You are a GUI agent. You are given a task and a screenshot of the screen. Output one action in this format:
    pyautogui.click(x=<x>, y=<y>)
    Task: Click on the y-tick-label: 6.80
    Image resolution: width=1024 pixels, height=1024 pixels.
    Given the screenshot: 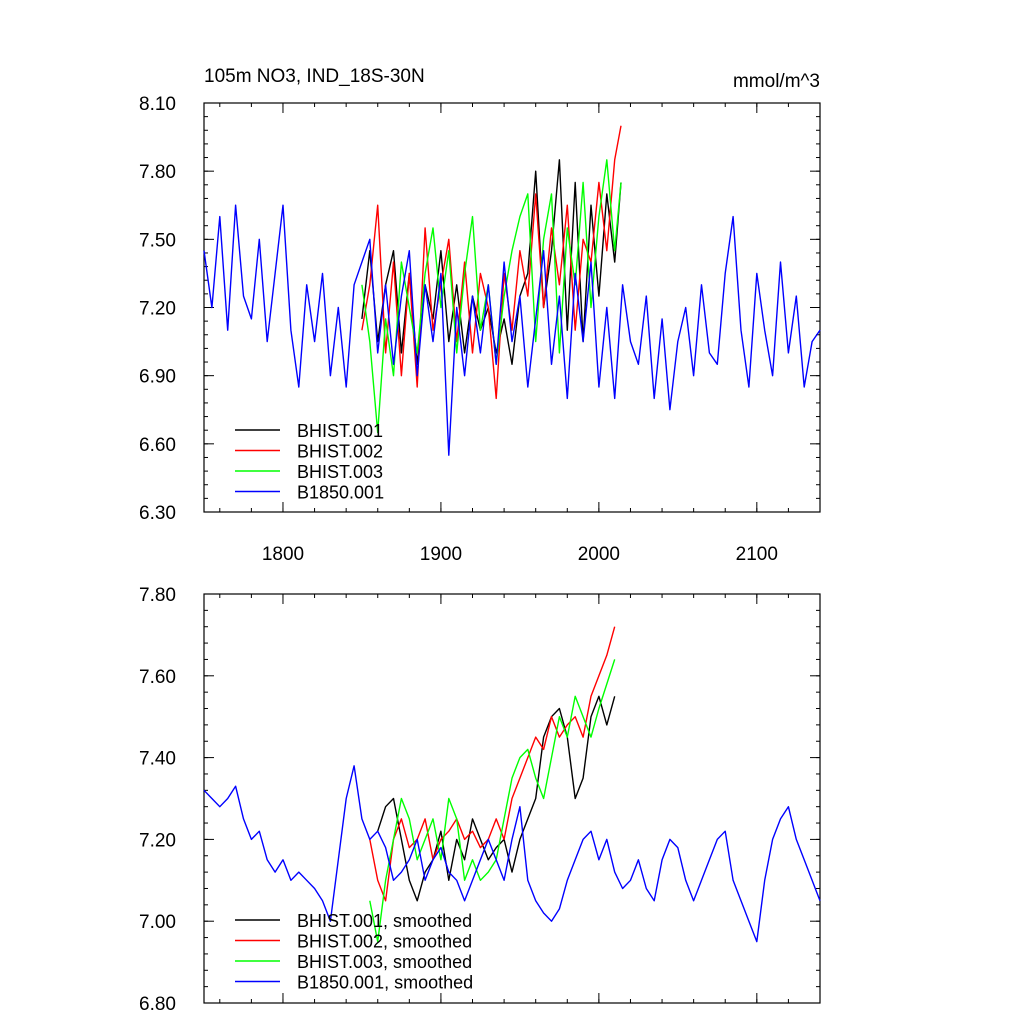 What is the action you would take?
    pyautogui.click(x=157, y=1004)
    